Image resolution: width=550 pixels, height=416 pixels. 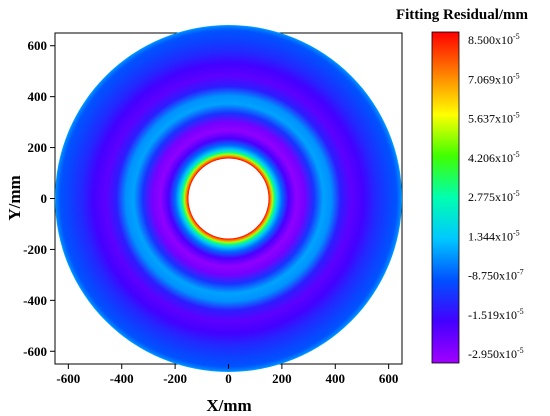 I want to click on colorbar-label: 8.500x10⁻⁵, so click(x=494, y=39).